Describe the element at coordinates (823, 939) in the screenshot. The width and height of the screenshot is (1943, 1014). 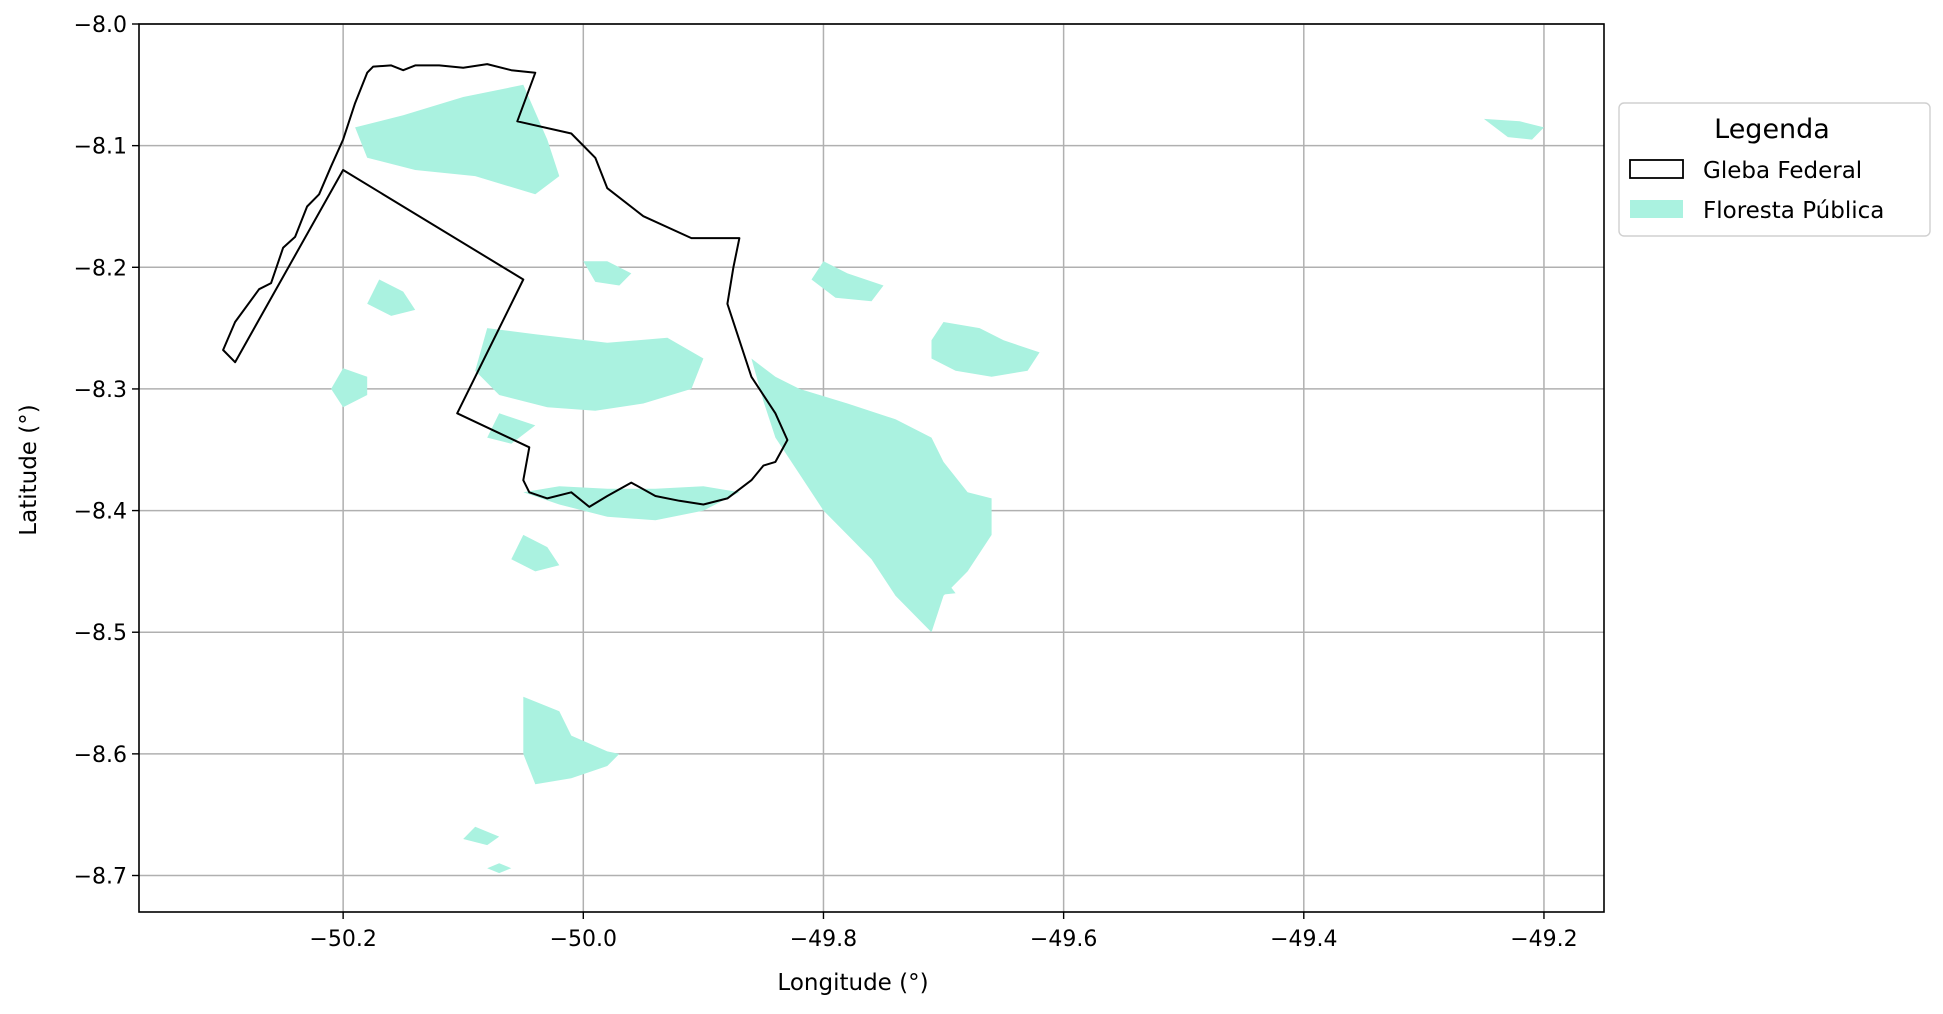
I see `x-tick-label: −49.8` at that location.